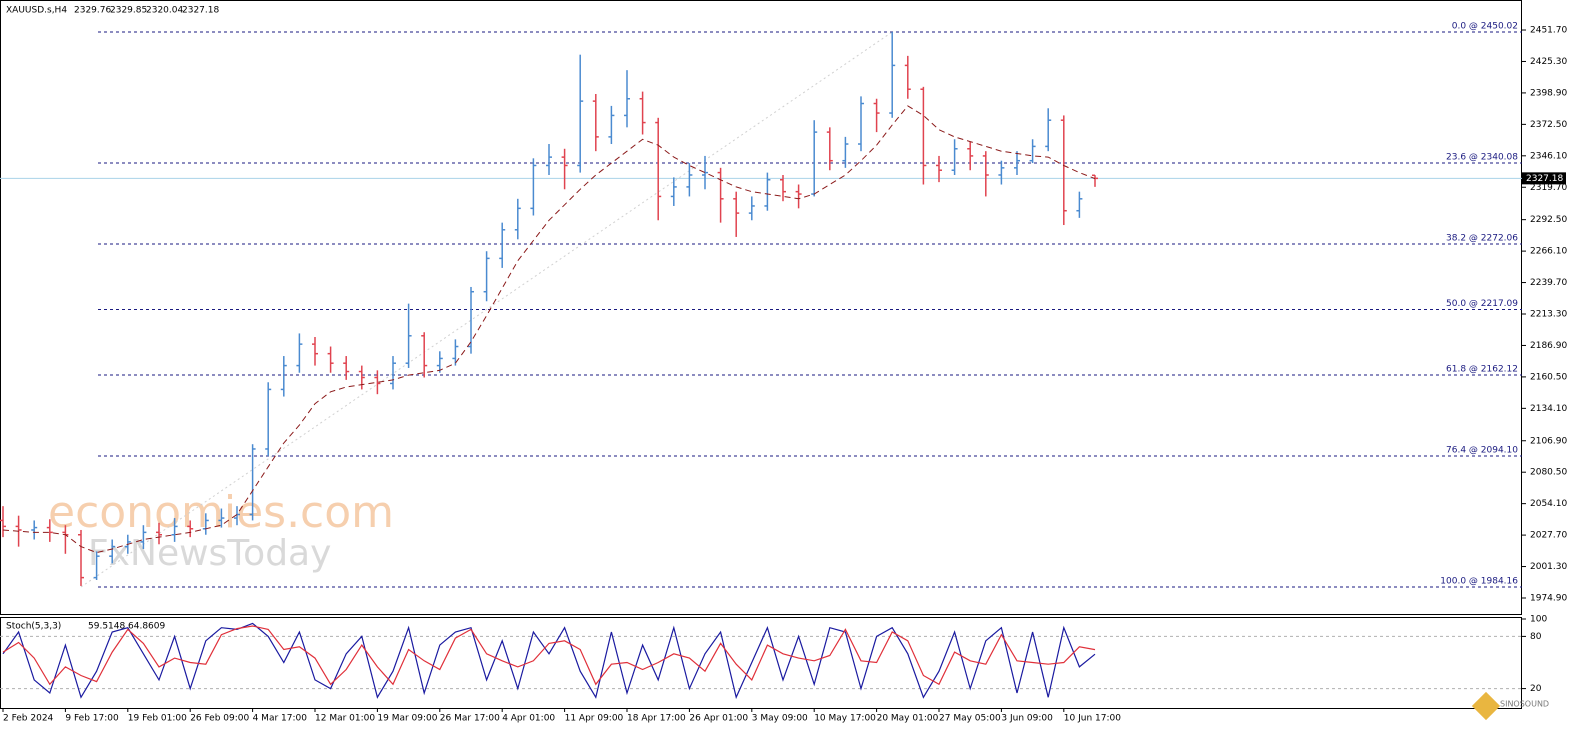  Describe the element at coordinates (1548, 567) in the screenshot. I see `y-tick-label: 2001.30` at that location.